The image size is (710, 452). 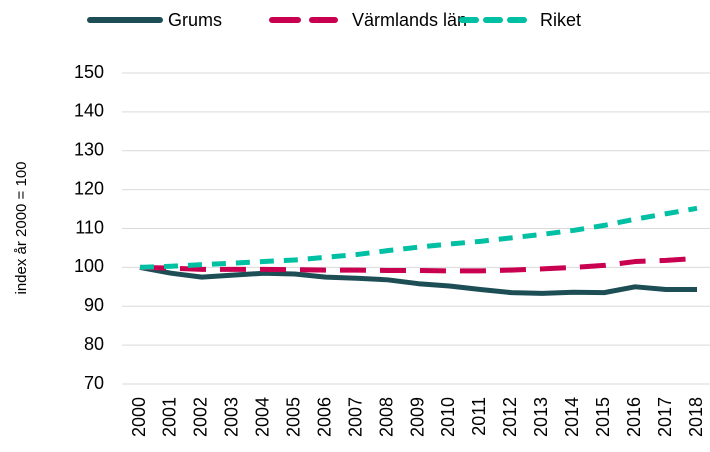 I want to click on x-tick-label: 2004, so click(x=263, y=417).